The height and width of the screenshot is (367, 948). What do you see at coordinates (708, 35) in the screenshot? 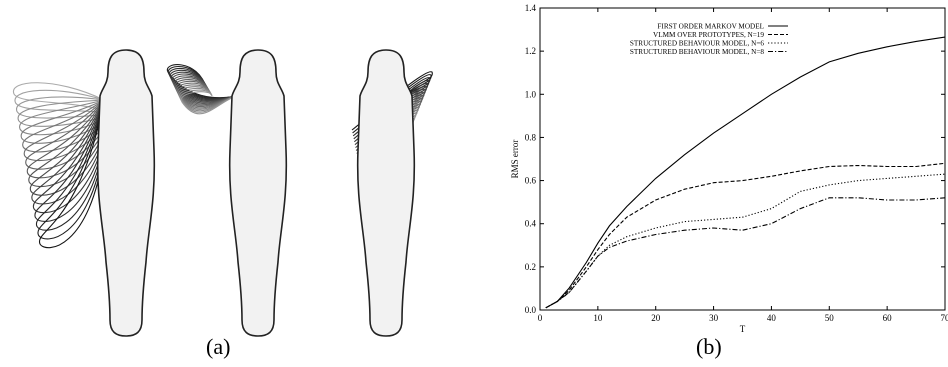
I see `legend-label: VLMM OVER PROTOTYPES, N=19` at bounding box center [708, 35].